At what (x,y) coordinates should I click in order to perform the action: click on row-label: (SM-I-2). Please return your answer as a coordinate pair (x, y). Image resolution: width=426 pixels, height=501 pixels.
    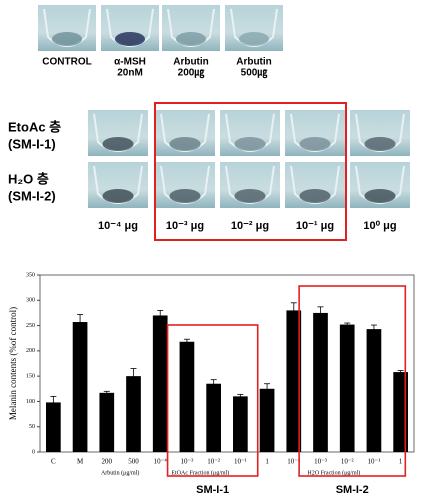
    Looking at the image, I should click on (32, 195).